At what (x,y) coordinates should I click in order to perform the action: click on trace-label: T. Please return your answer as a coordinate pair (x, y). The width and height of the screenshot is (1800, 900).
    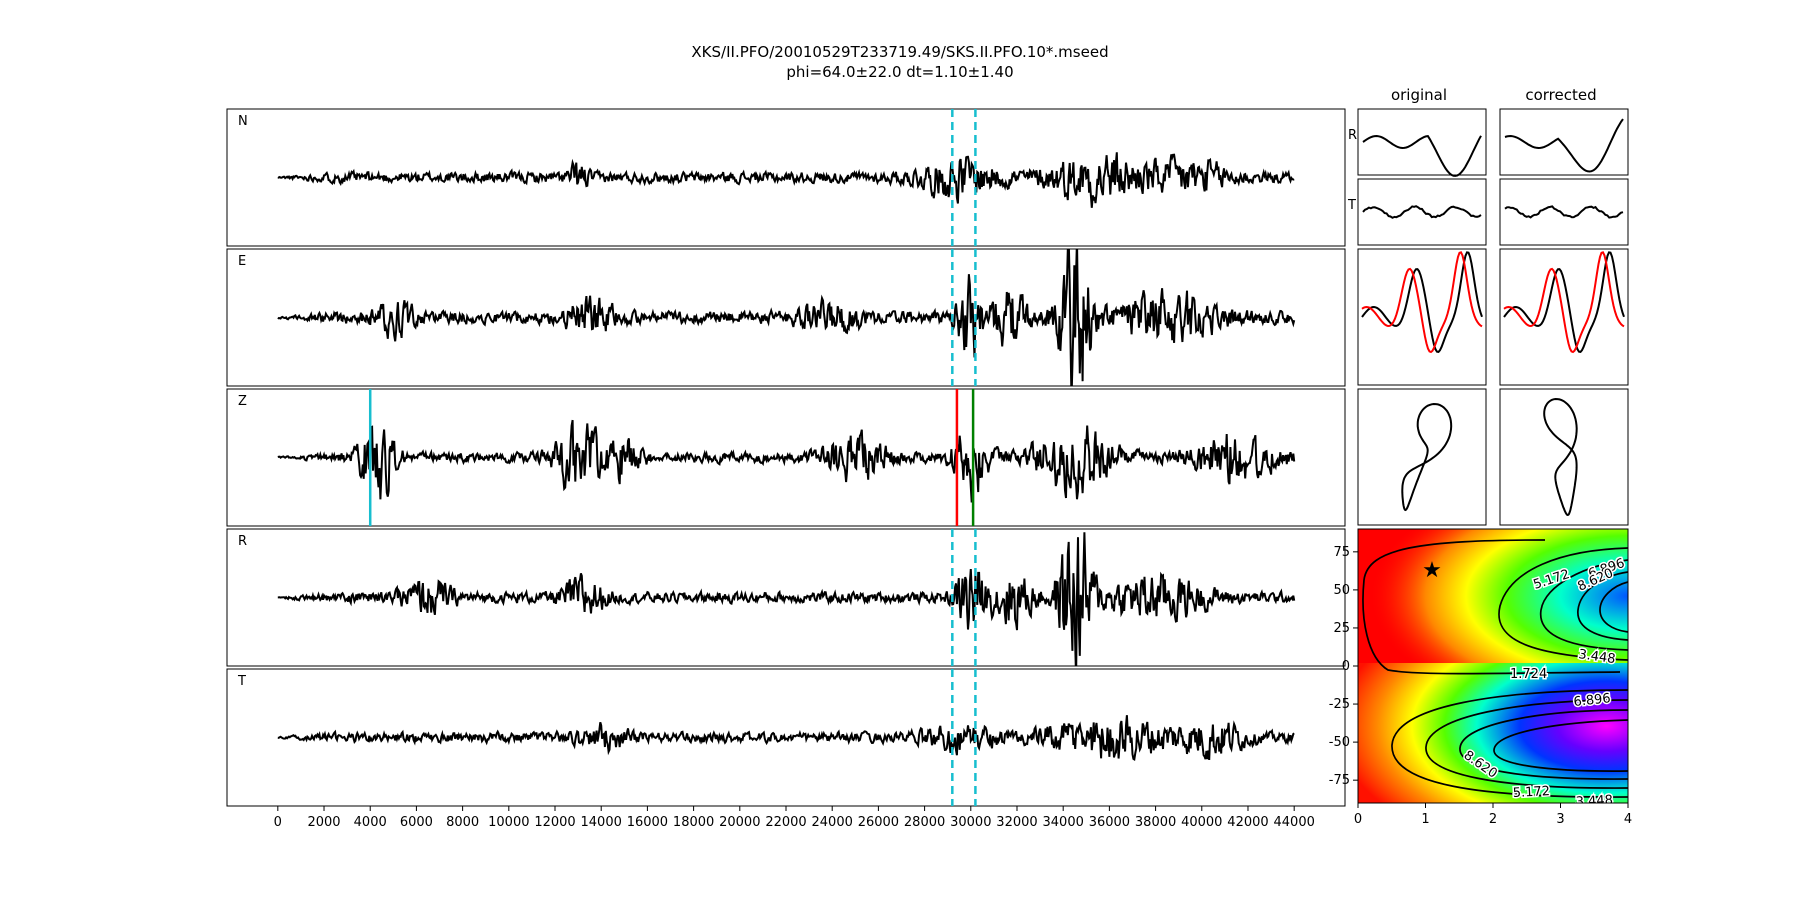
    Looking at the image, I should click on (241, 681).